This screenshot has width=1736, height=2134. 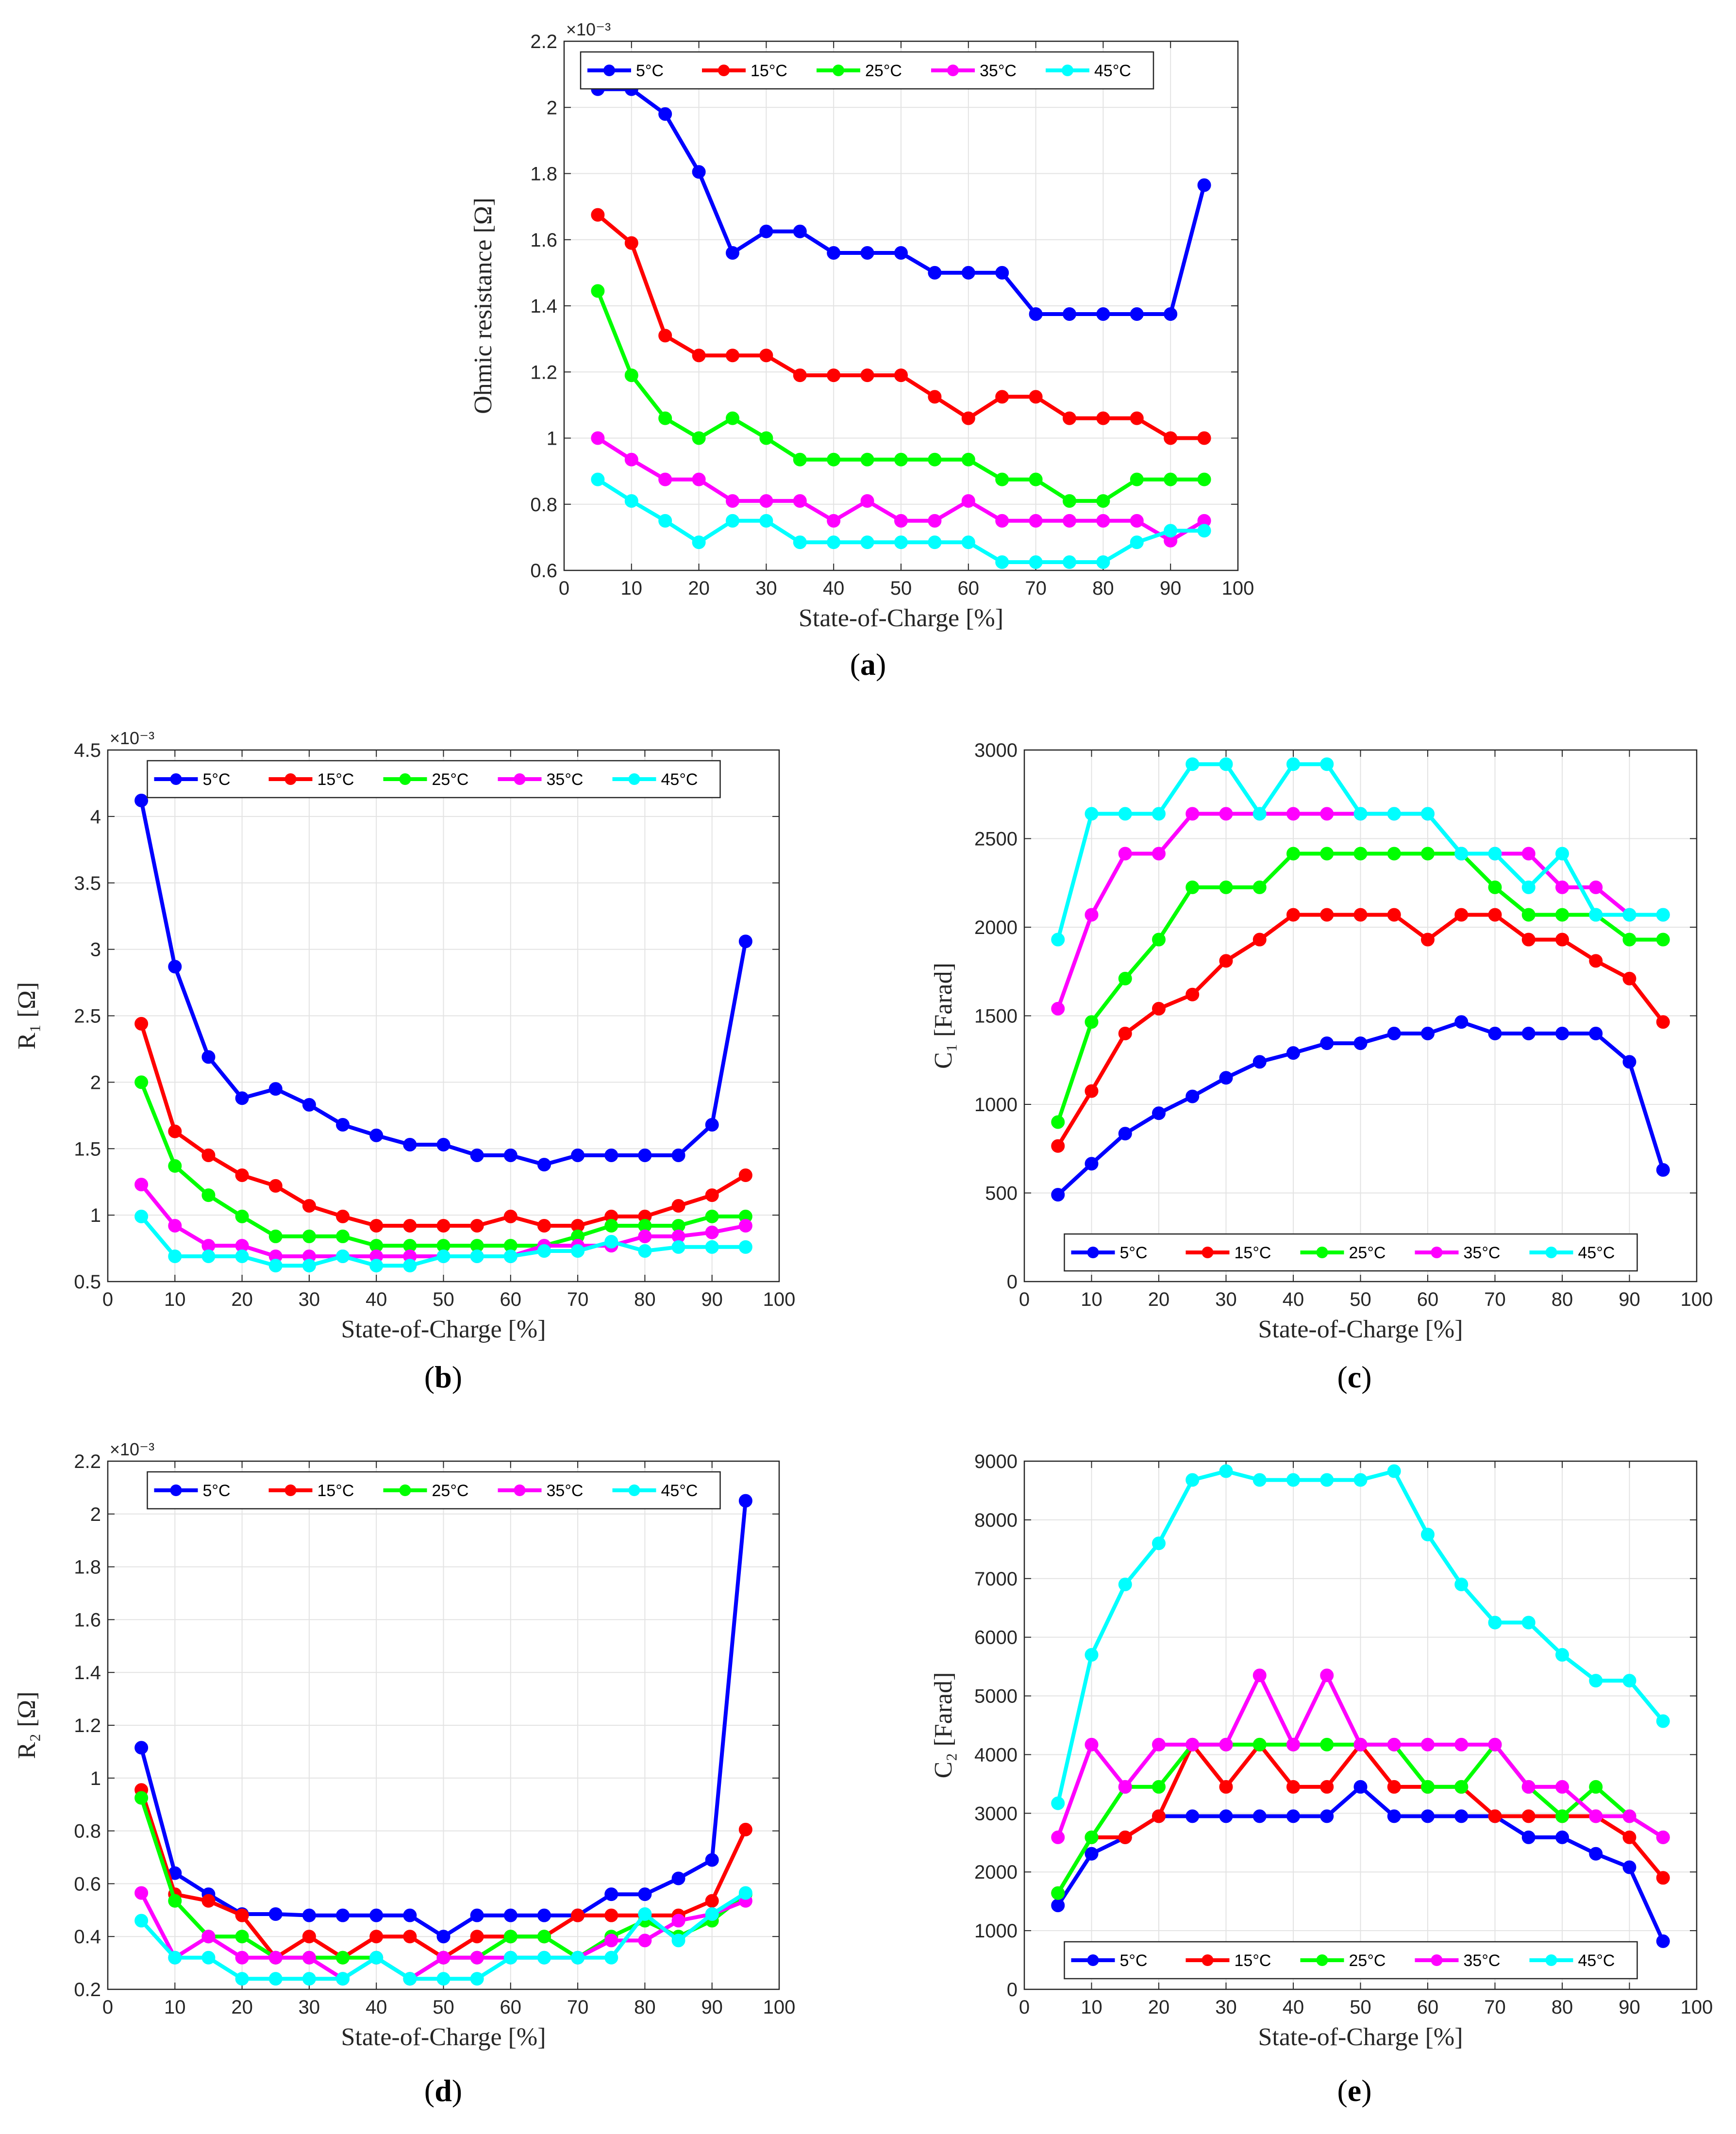 I want to click on axes-box, so click(x=1361, y=1016).